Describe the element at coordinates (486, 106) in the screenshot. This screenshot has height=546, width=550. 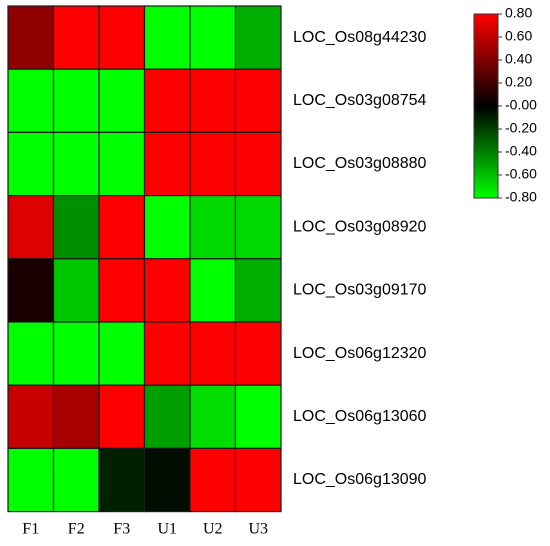
I see `legend-color-bar` at that location.